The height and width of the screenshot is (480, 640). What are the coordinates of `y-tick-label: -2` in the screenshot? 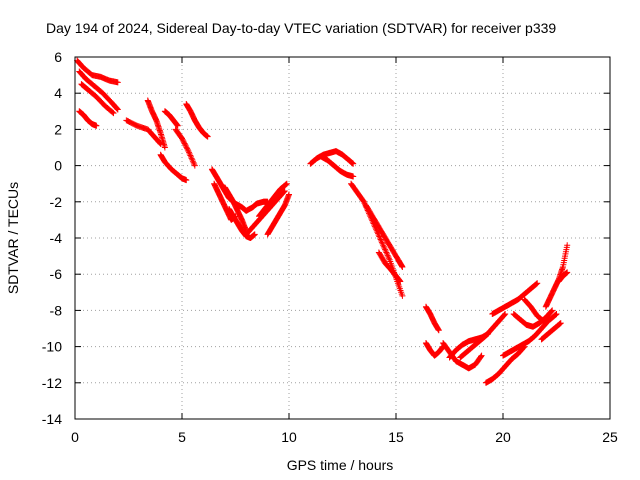 It's located at (56, 202).